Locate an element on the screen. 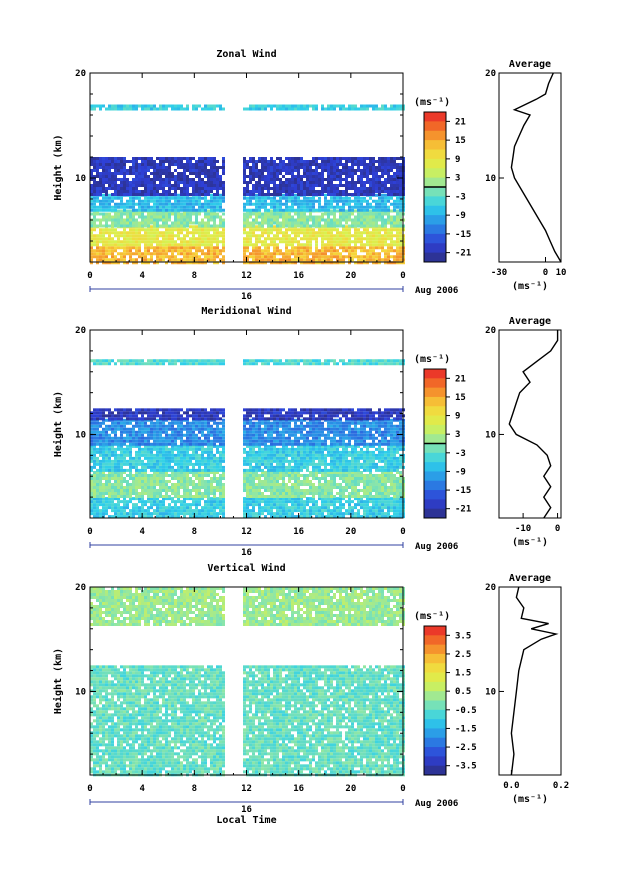  heatmap is located at coordinates (247, 184).